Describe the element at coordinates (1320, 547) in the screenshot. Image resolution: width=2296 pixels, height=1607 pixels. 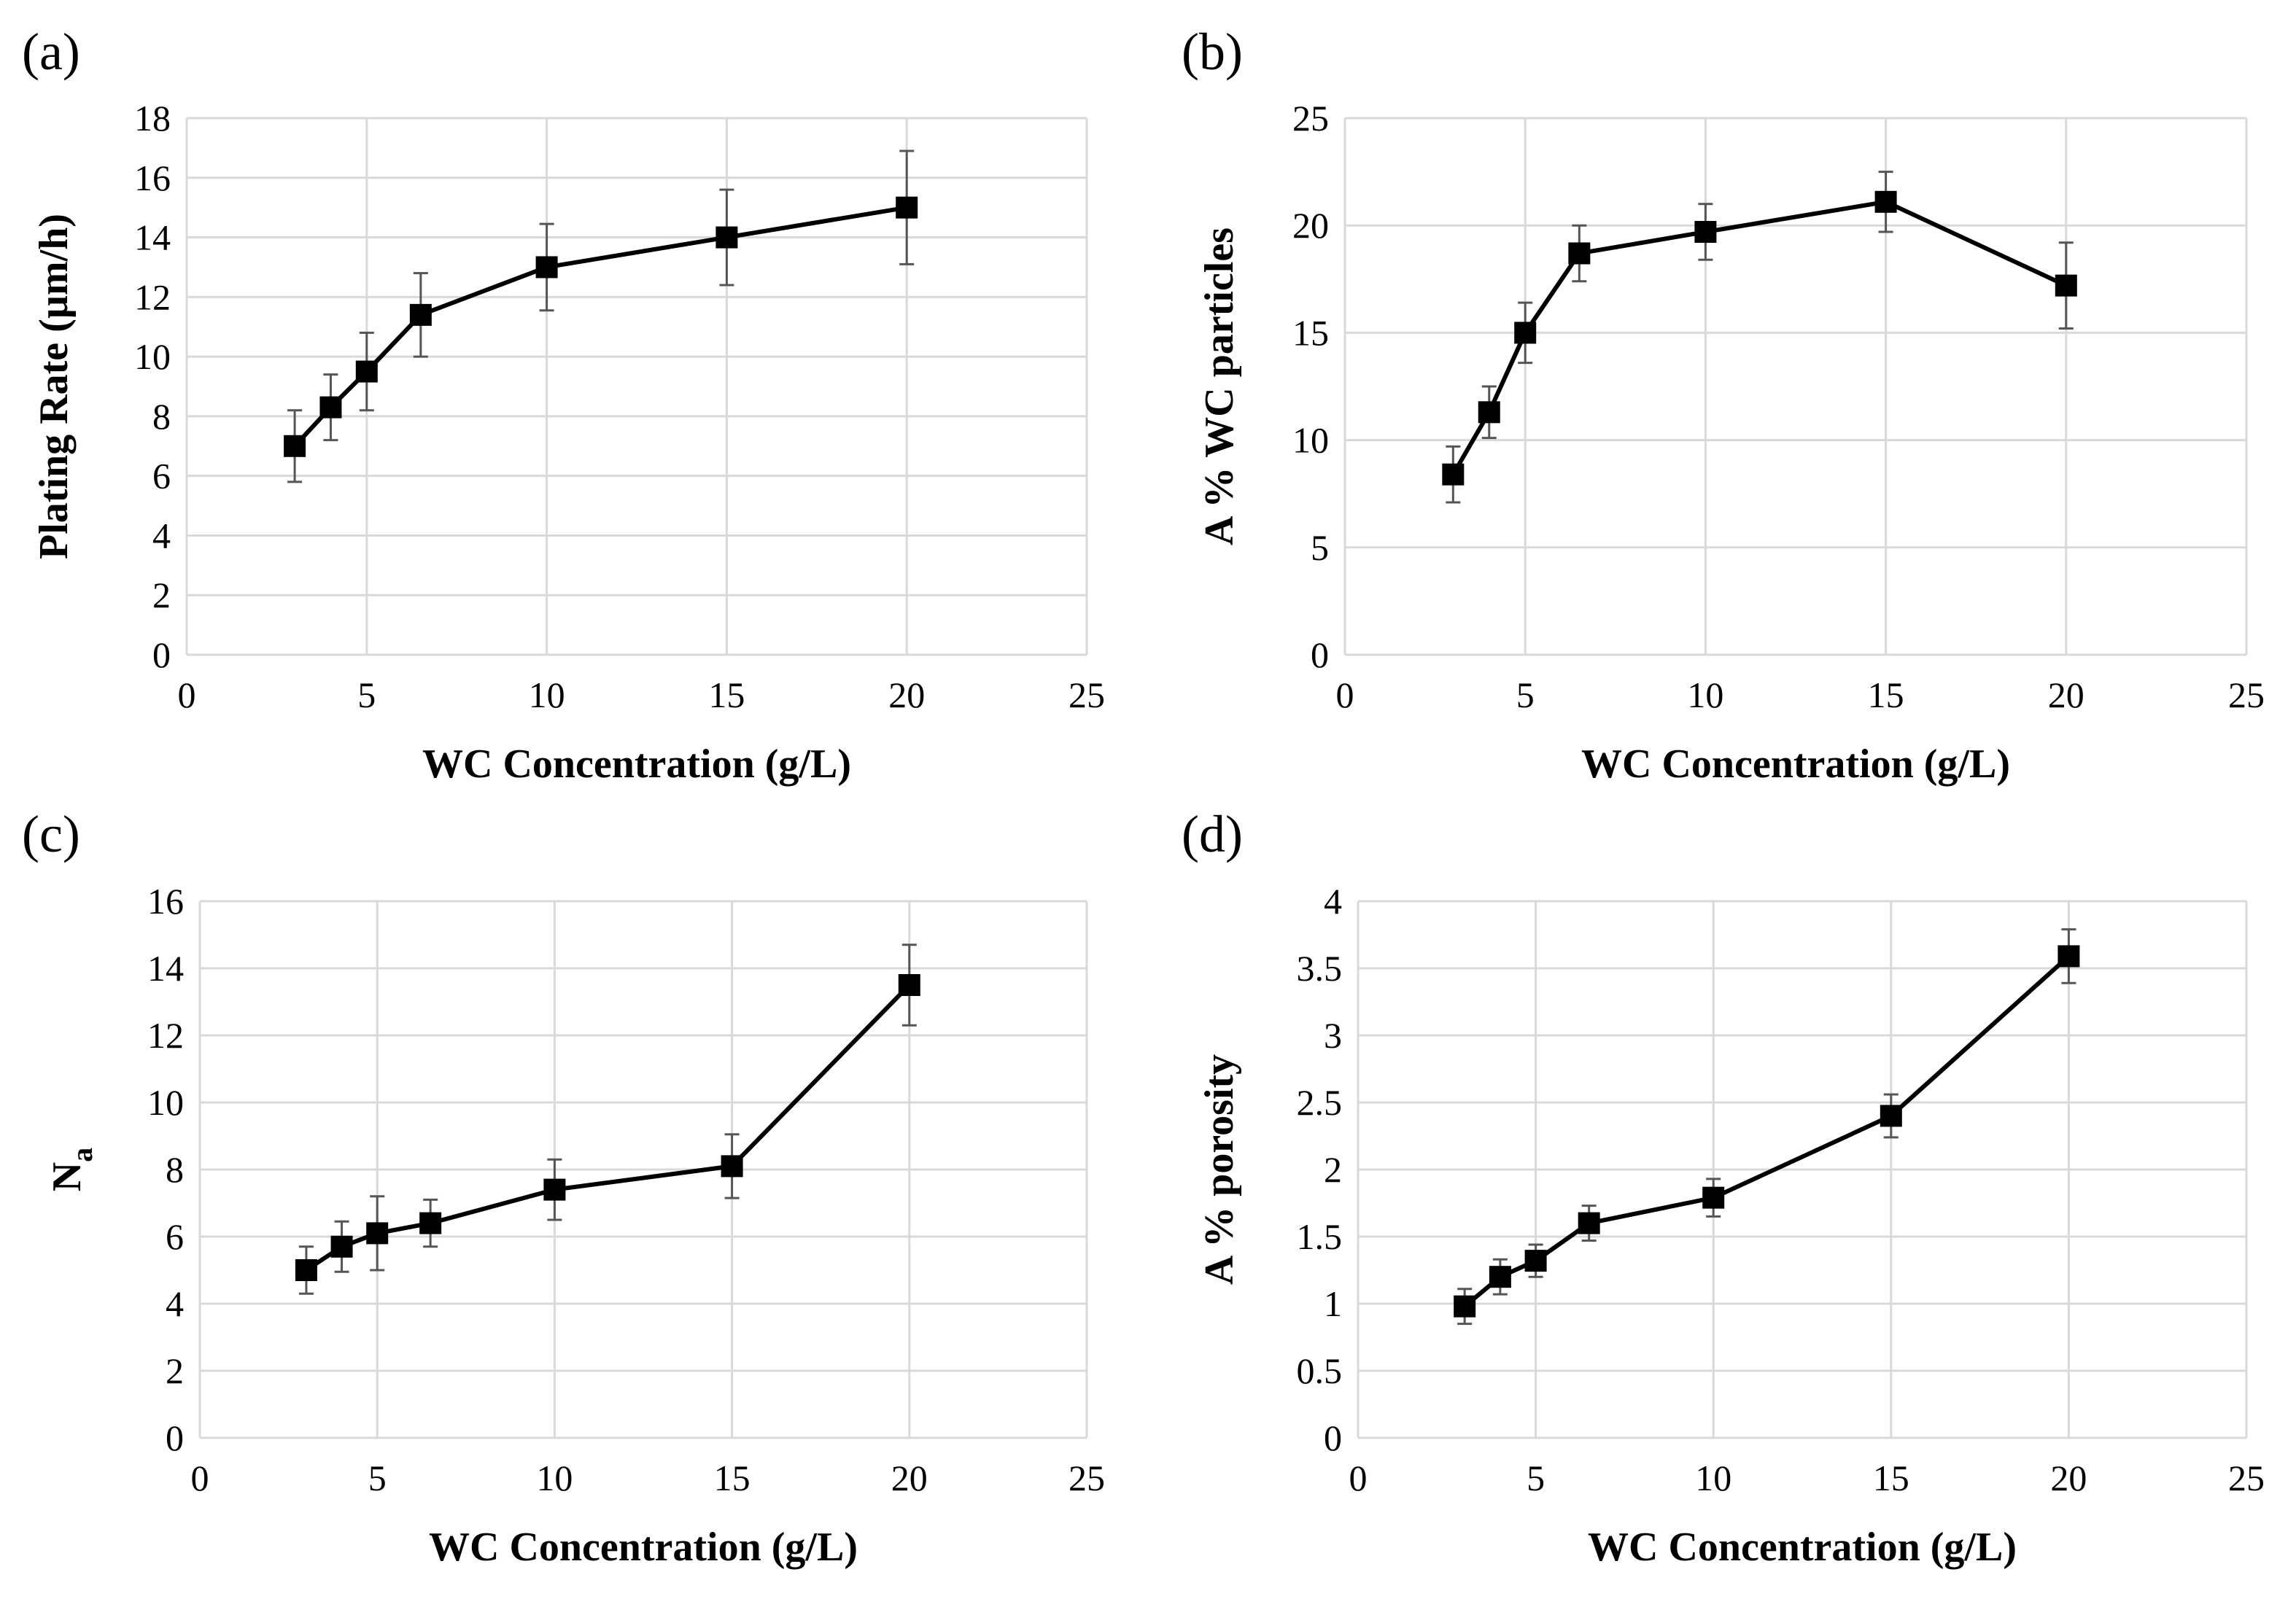
I see `y-tick-label: 5` at that location.